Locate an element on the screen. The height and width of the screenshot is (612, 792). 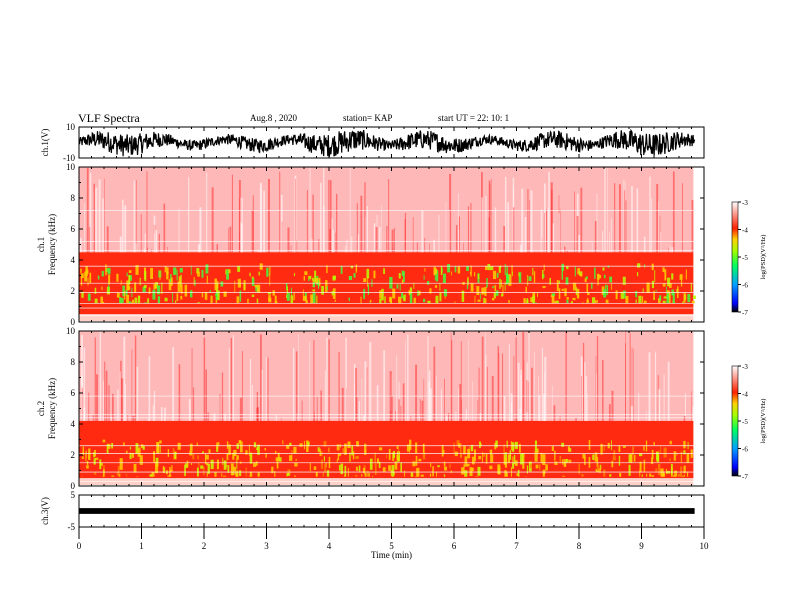
ch1-waveform-line is located at coordinates (387, 142).